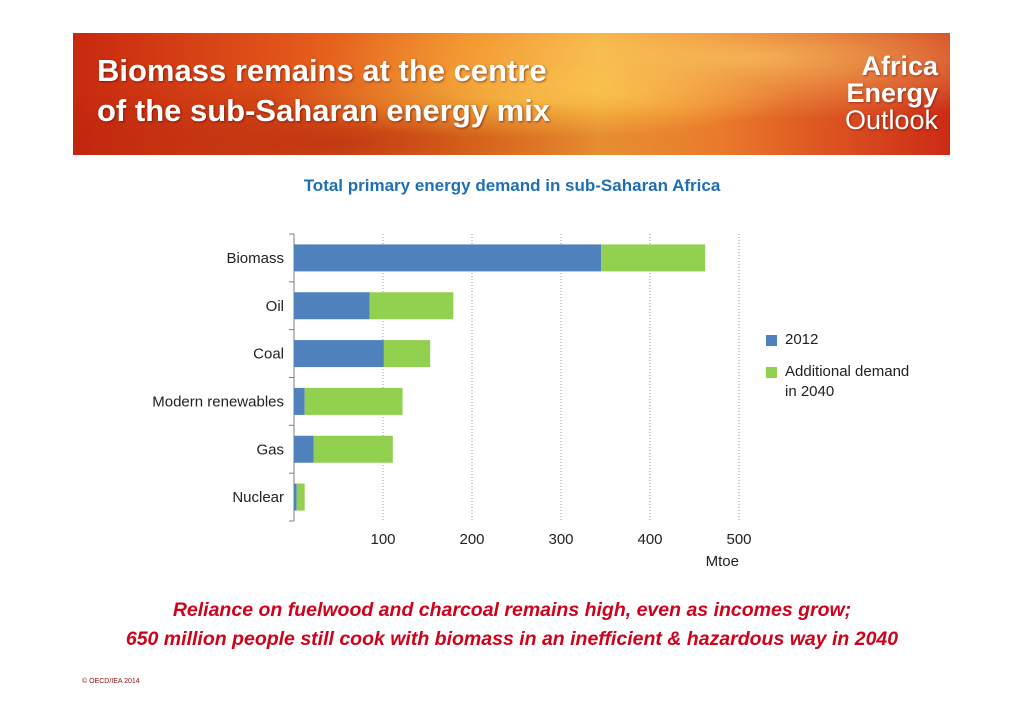  Describe the element at coordinates (653, 258) in the screenshot. I see `bar-biomass-additional-2040` at that location.